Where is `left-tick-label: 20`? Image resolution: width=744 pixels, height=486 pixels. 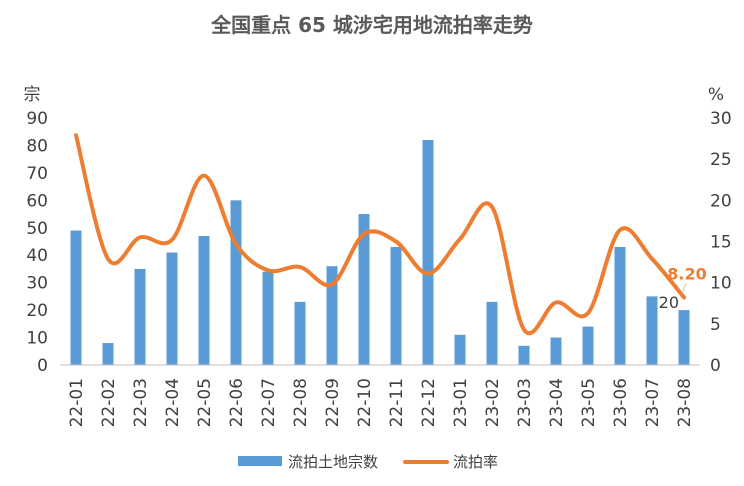
left-tick-label: 20 is located at coordinates (37, 311).